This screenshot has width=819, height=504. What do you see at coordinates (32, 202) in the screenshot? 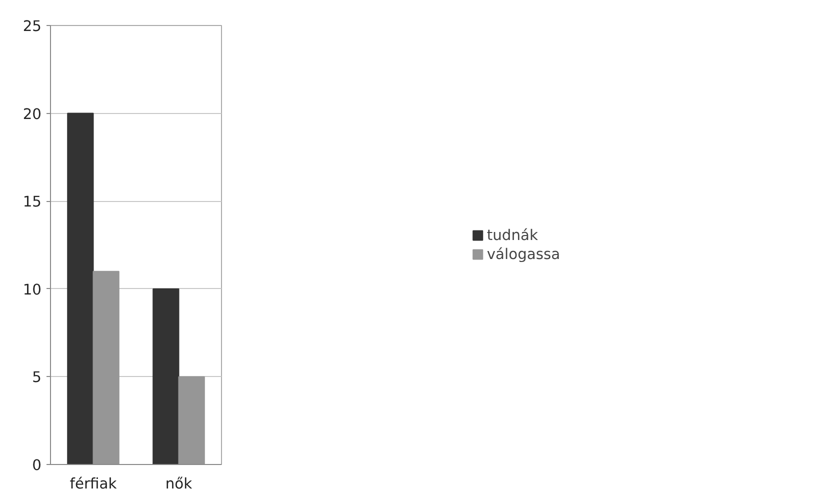
I see `y-tick-label: 15` at bounding box center [32, 202].